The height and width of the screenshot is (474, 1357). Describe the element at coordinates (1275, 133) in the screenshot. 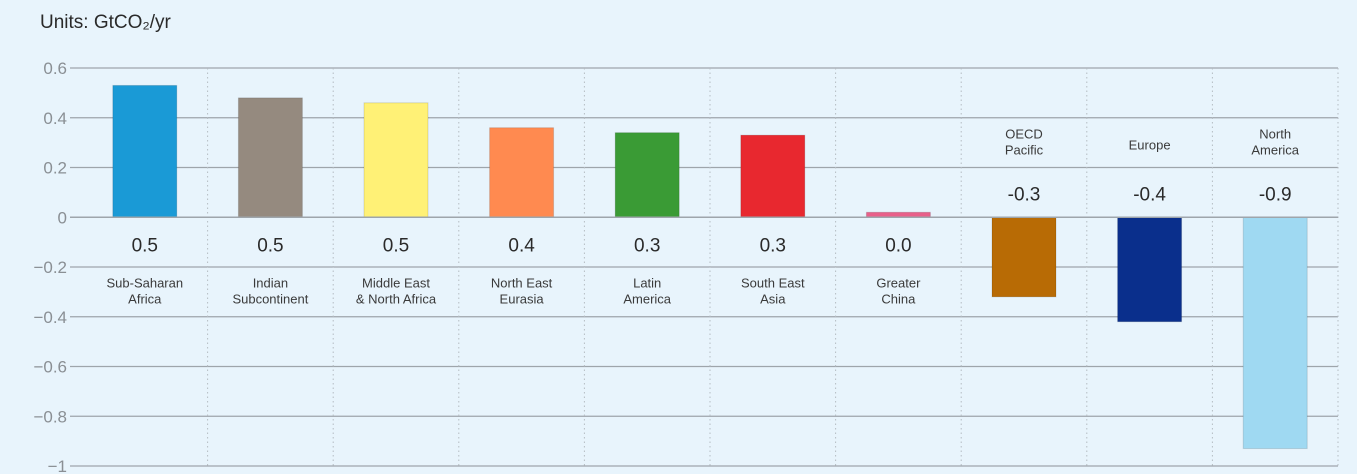

I see `category-label: North` at that location.